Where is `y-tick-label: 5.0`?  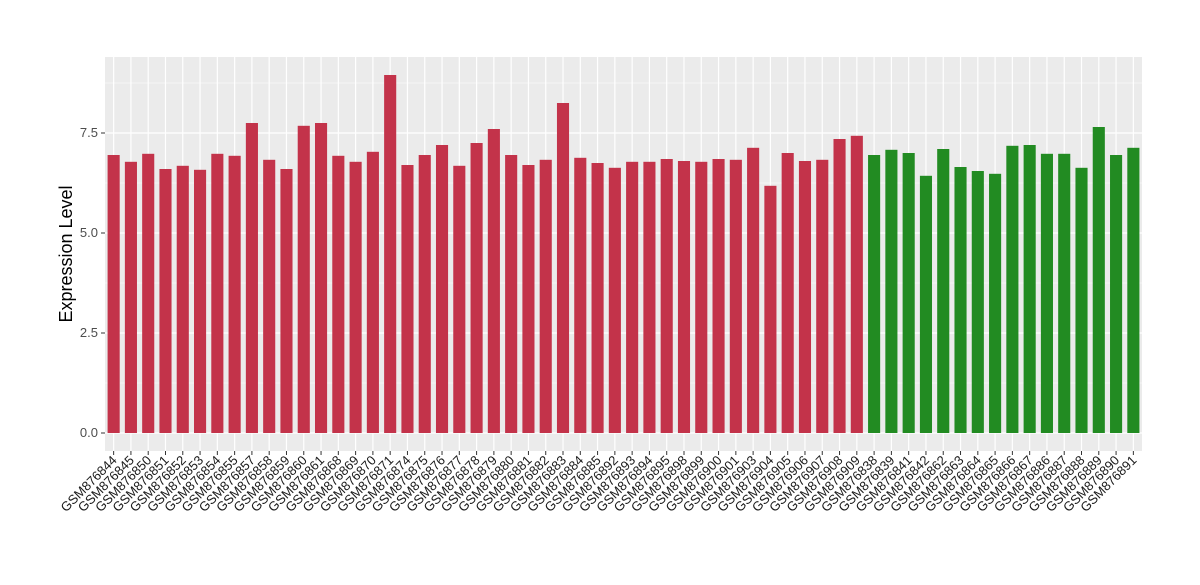
y-tick-label: 5.0 is located at coordinates (89, 232).